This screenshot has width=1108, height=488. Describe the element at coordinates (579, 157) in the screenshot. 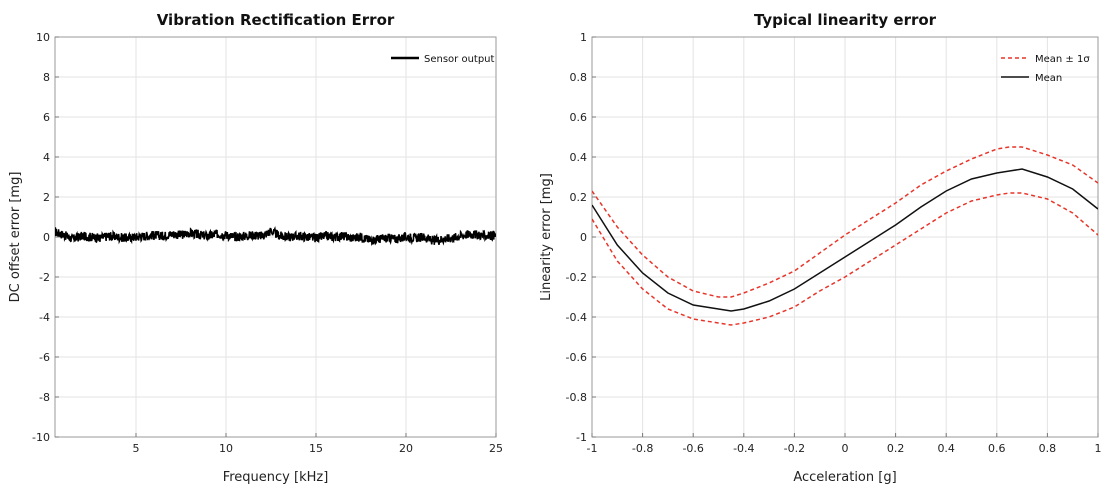

I see `y-tick-label: 0.4` at that location.